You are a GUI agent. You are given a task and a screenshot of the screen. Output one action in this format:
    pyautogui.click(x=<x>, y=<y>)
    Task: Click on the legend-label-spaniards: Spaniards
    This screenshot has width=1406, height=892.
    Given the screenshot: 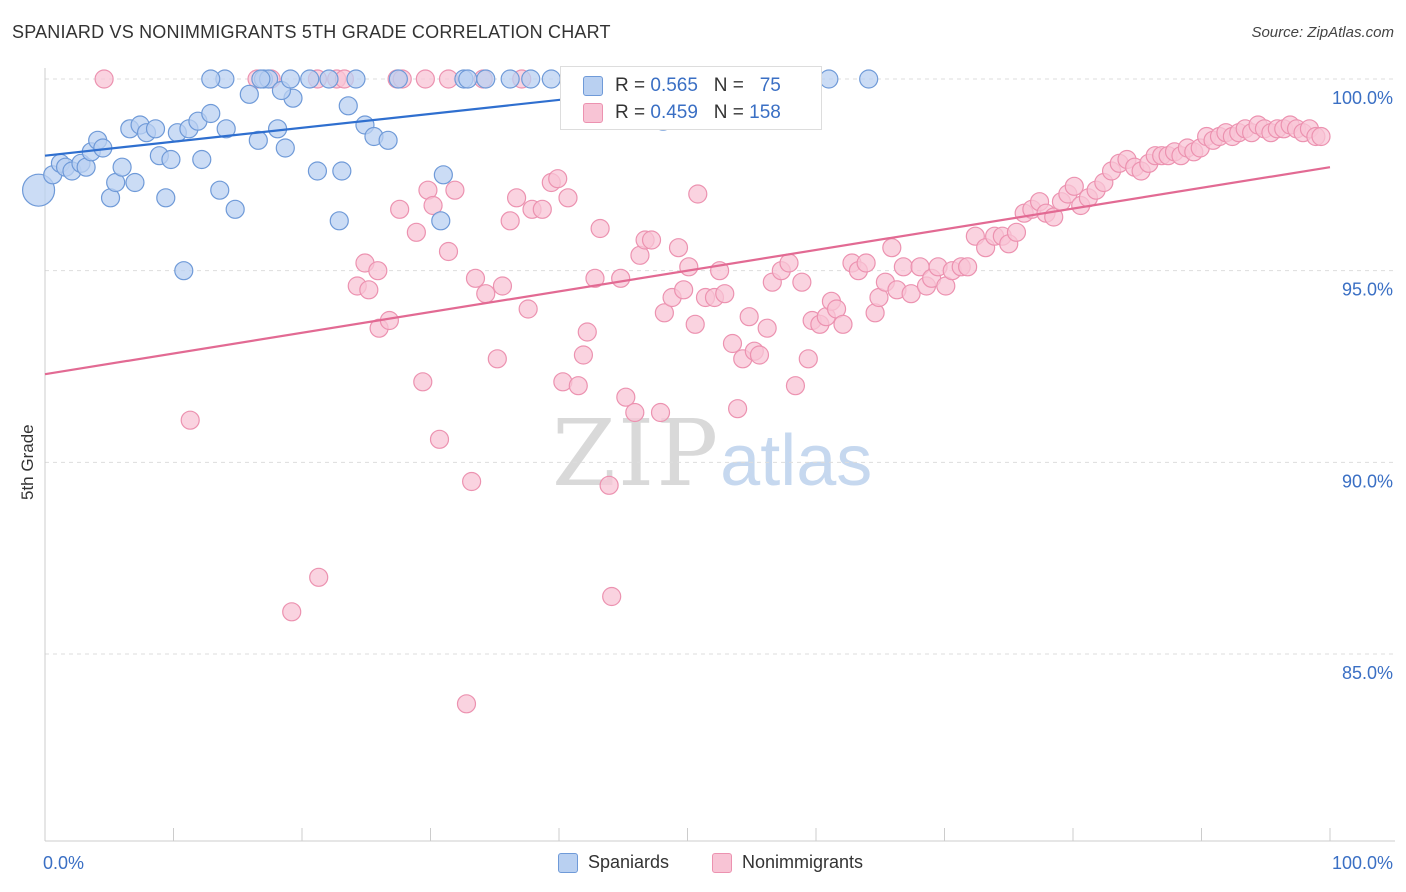 What is the action you would take?
    pyautogui.click(x=629, y=862)
    